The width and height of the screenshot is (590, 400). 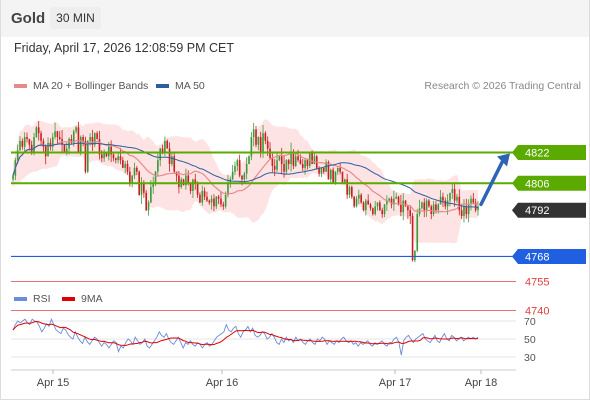 What do you see at coordinates (53, 383) in the screenshot?
I see `time-label: Apr 15` at bounding box center [53, 383].